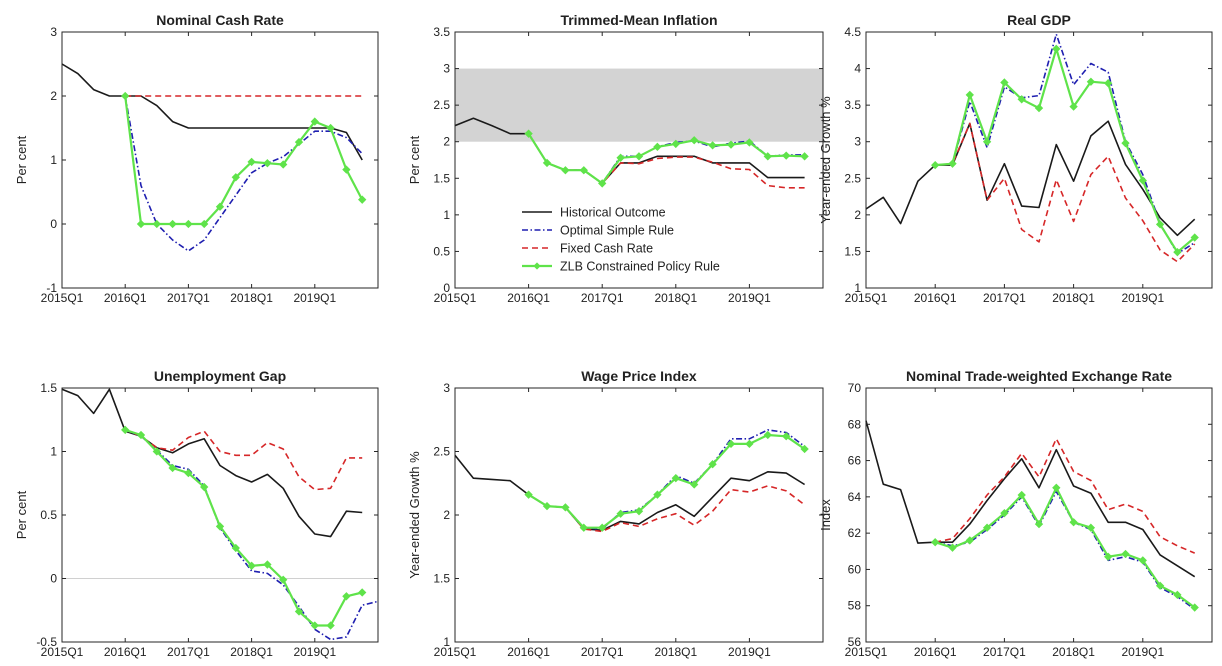 The width and height of the screenshot is (1222, 666). What do you see at coordinates (825, 515) in the screenshot?
I see `y-axis-label: Index` at bounding box center [825, 515].